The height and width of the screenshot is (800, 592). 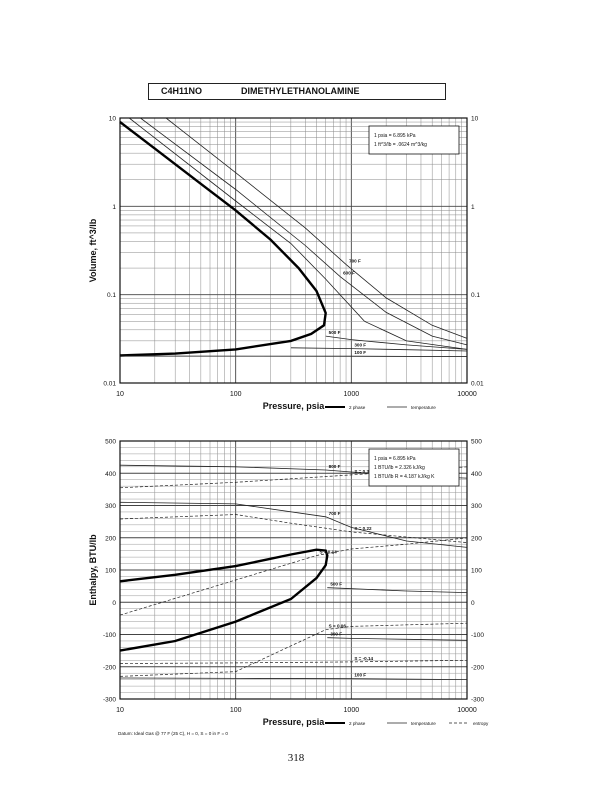 What do you see at coordinates (109, 700) in the screenshot?
I see `y-tick-label-left: -300` at bounding box center [109, 700].